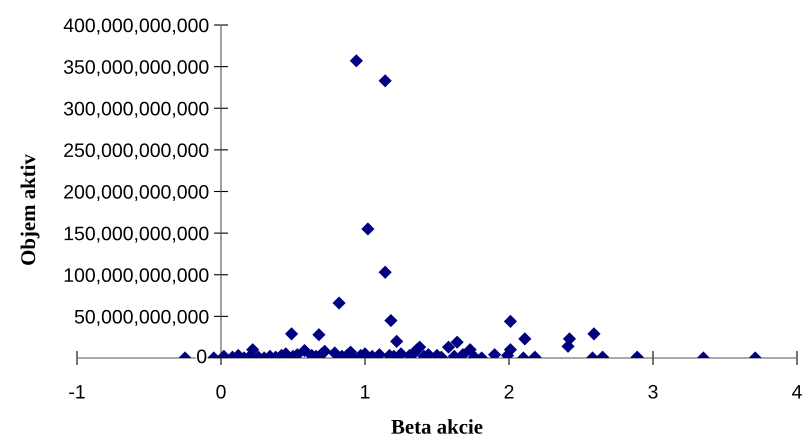 The width and height of the screenshot is (810, 444). Describe the element at coordinates (136, 193) in the screenshot. I see `y-tick-label: 200,000,000,000` at that location.